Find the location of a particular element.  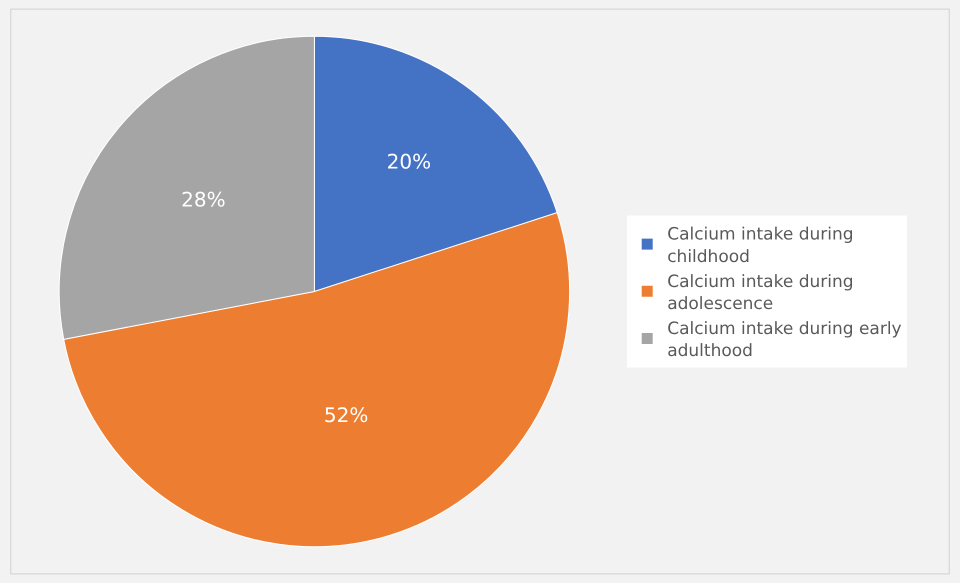

legend-label: Calcium intake during adolescence is located at coordinates (760, 293).